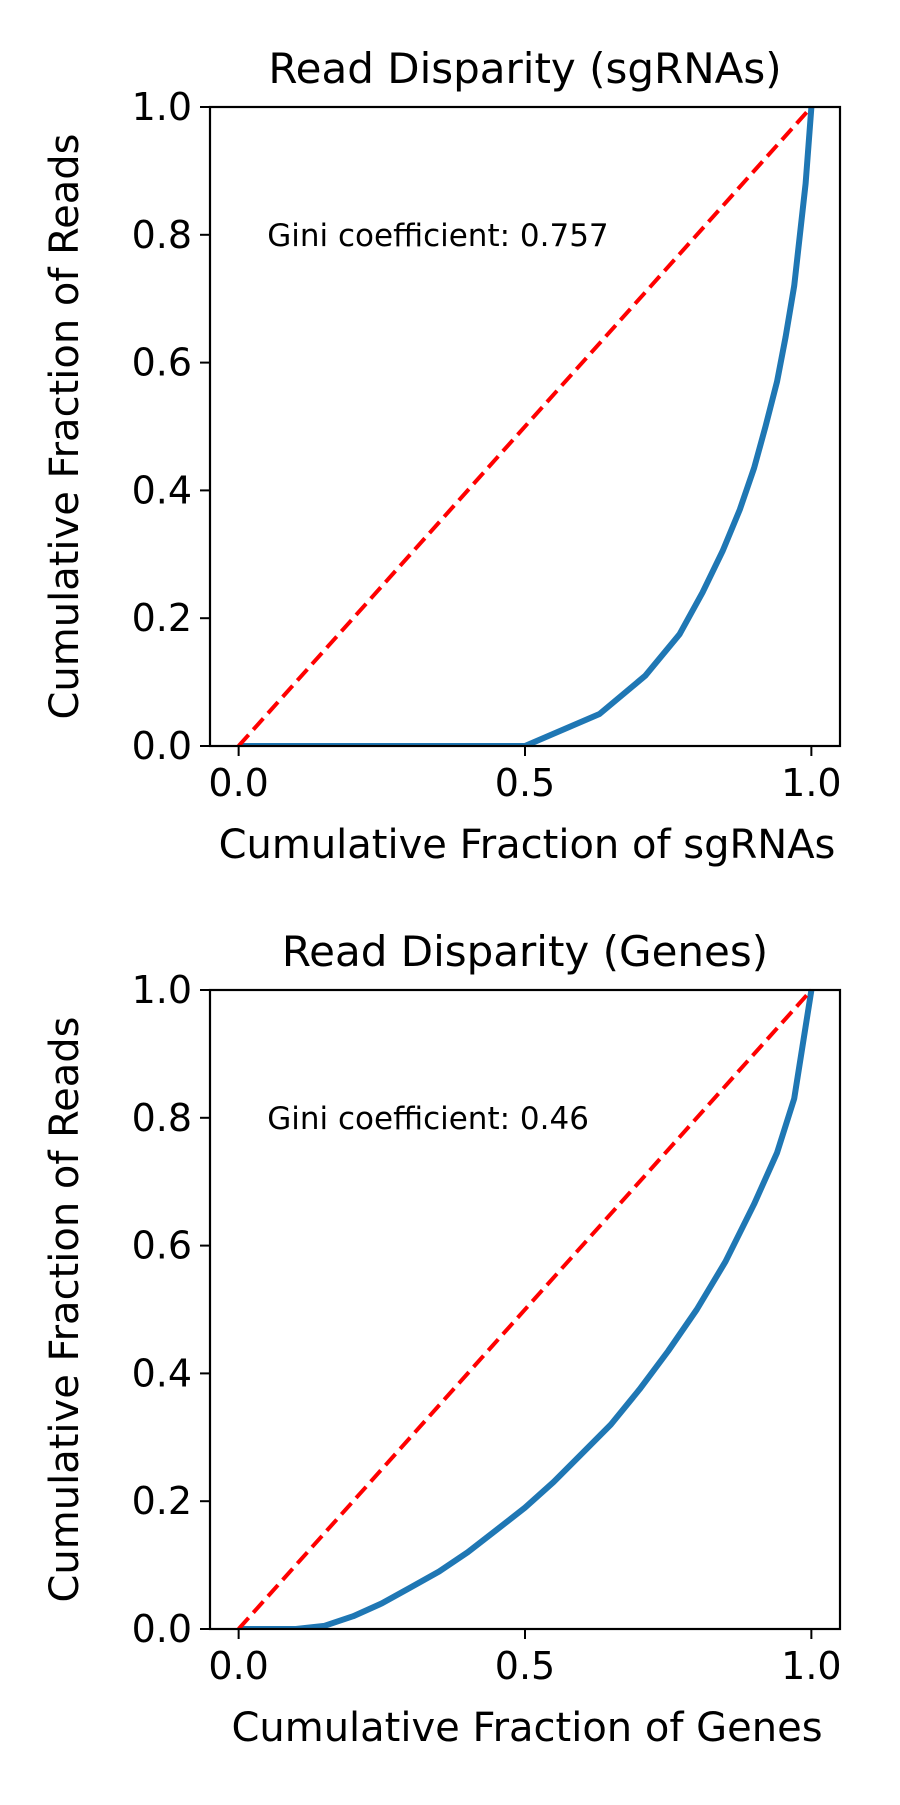  I want to click on chart-title: Read Disparity (Genes), so click(525, 951).